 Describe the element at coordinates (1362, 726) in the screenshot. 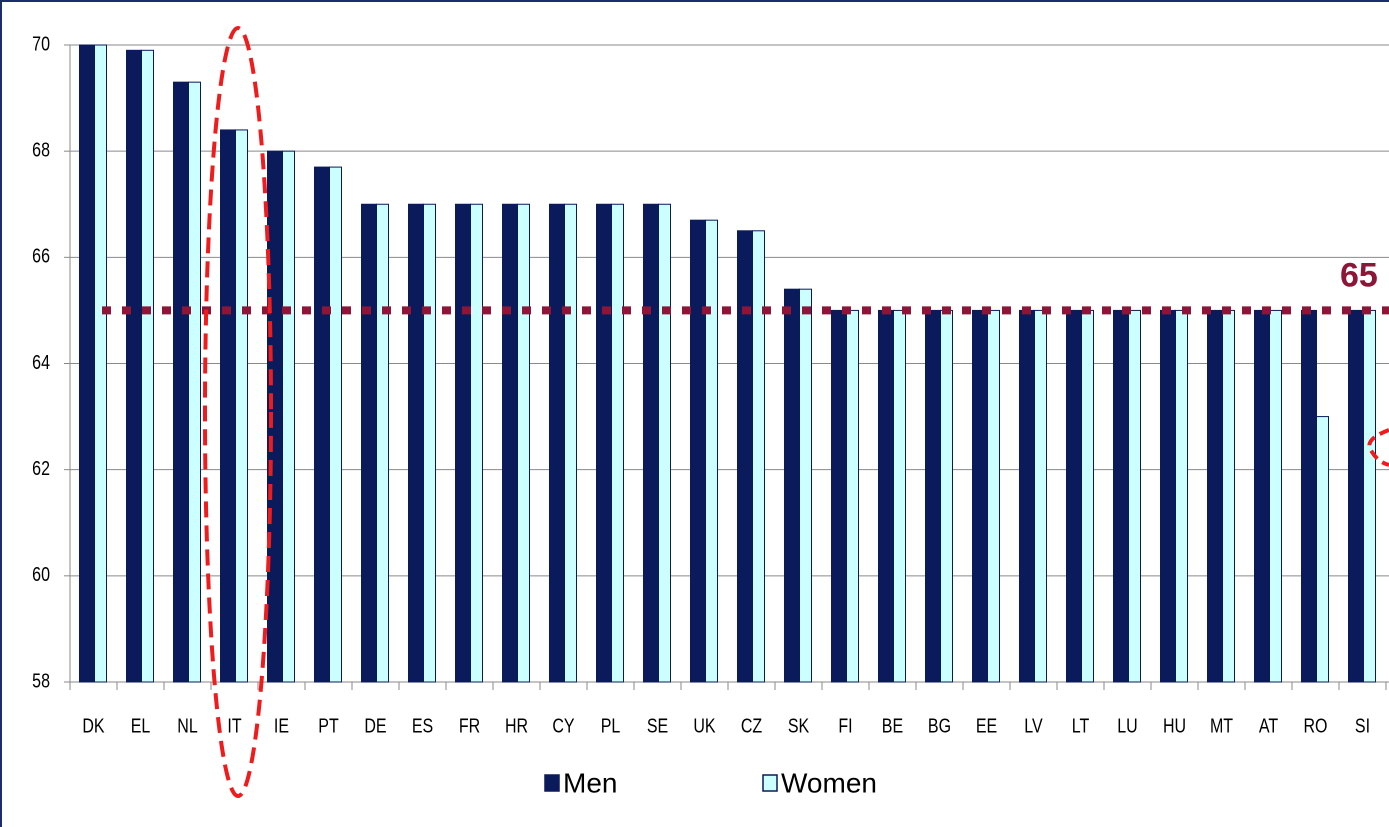

I see `x-tick-label: SI` at that location.